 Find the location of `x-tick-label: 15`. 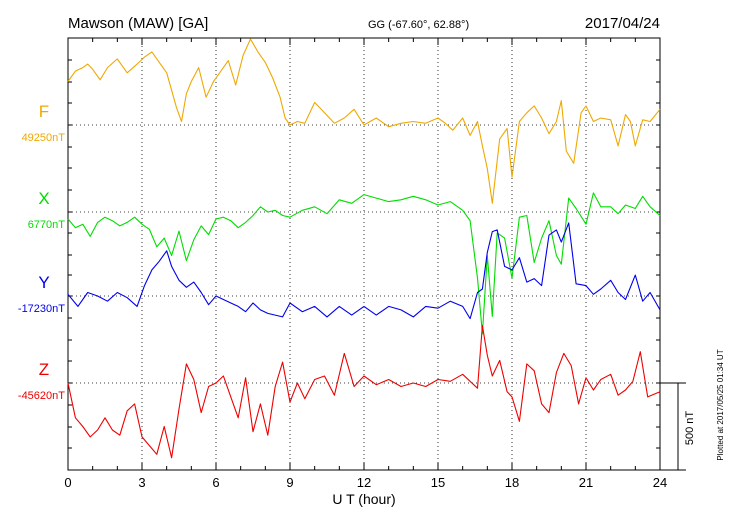

x-tick-label: 15 is located at coordinates (438, 482).